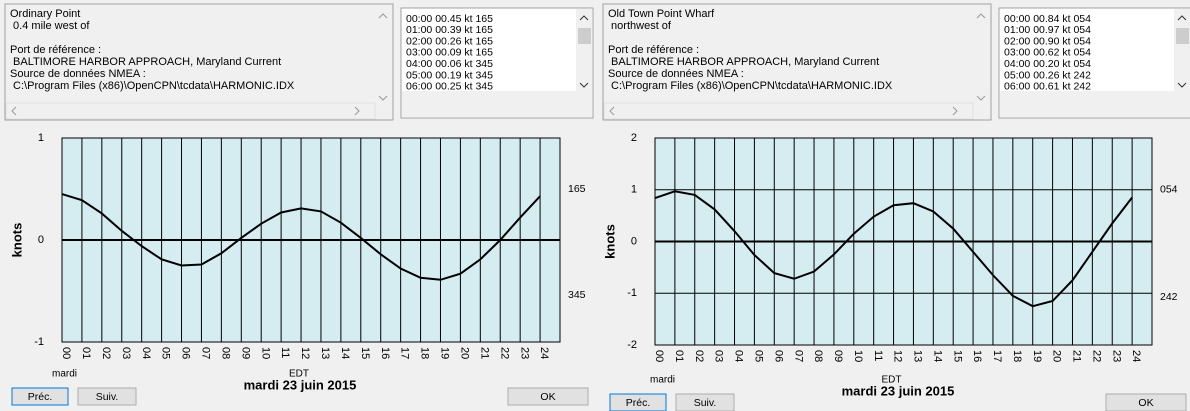  Describe the element at coordinates (653, 50) in the screenshot. I see `info-text: Port de référence :` at that location.